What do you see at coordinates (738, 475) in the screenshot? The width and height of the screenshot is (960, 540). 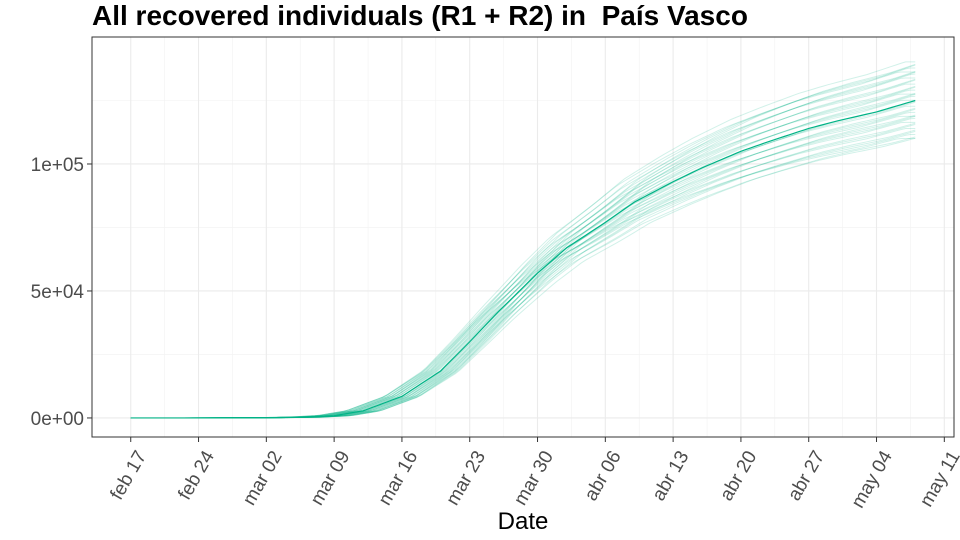 I see `x-tick-label: abr 20` at bounding box center [738, 475].